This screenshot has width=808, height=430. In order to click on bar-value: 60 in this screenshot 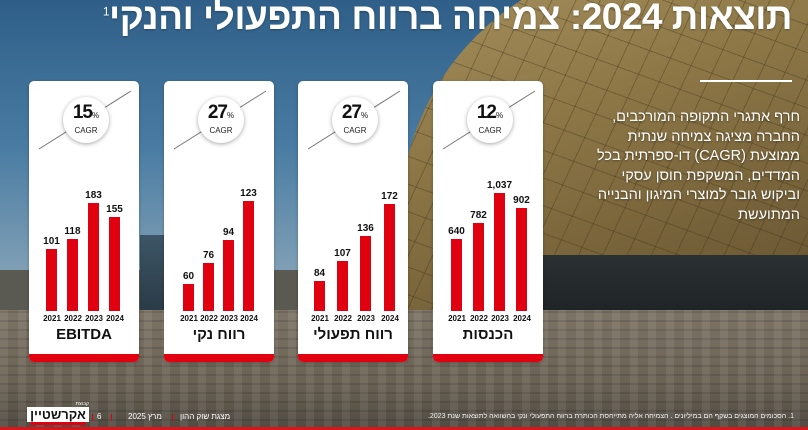, I will do `click(188, 276)`.